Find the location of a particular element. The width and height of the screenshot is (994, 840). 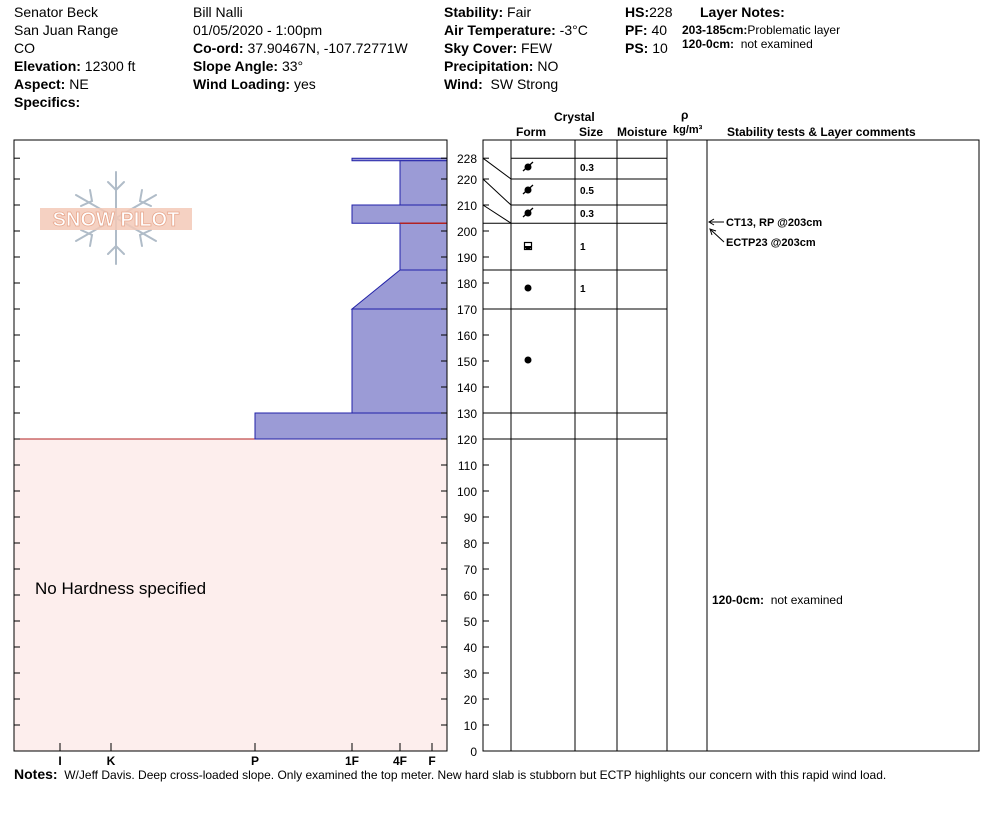

wind: Wind: SW Strong is located at coordinates (501, 84).